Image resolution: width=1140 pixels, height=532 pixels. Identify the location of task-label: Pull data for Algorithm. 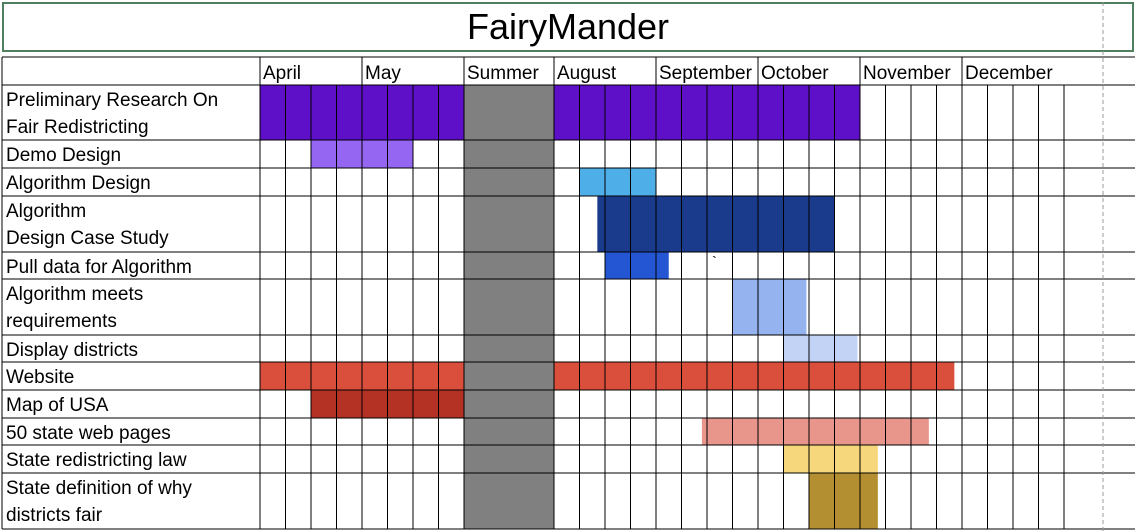
(99, 267).